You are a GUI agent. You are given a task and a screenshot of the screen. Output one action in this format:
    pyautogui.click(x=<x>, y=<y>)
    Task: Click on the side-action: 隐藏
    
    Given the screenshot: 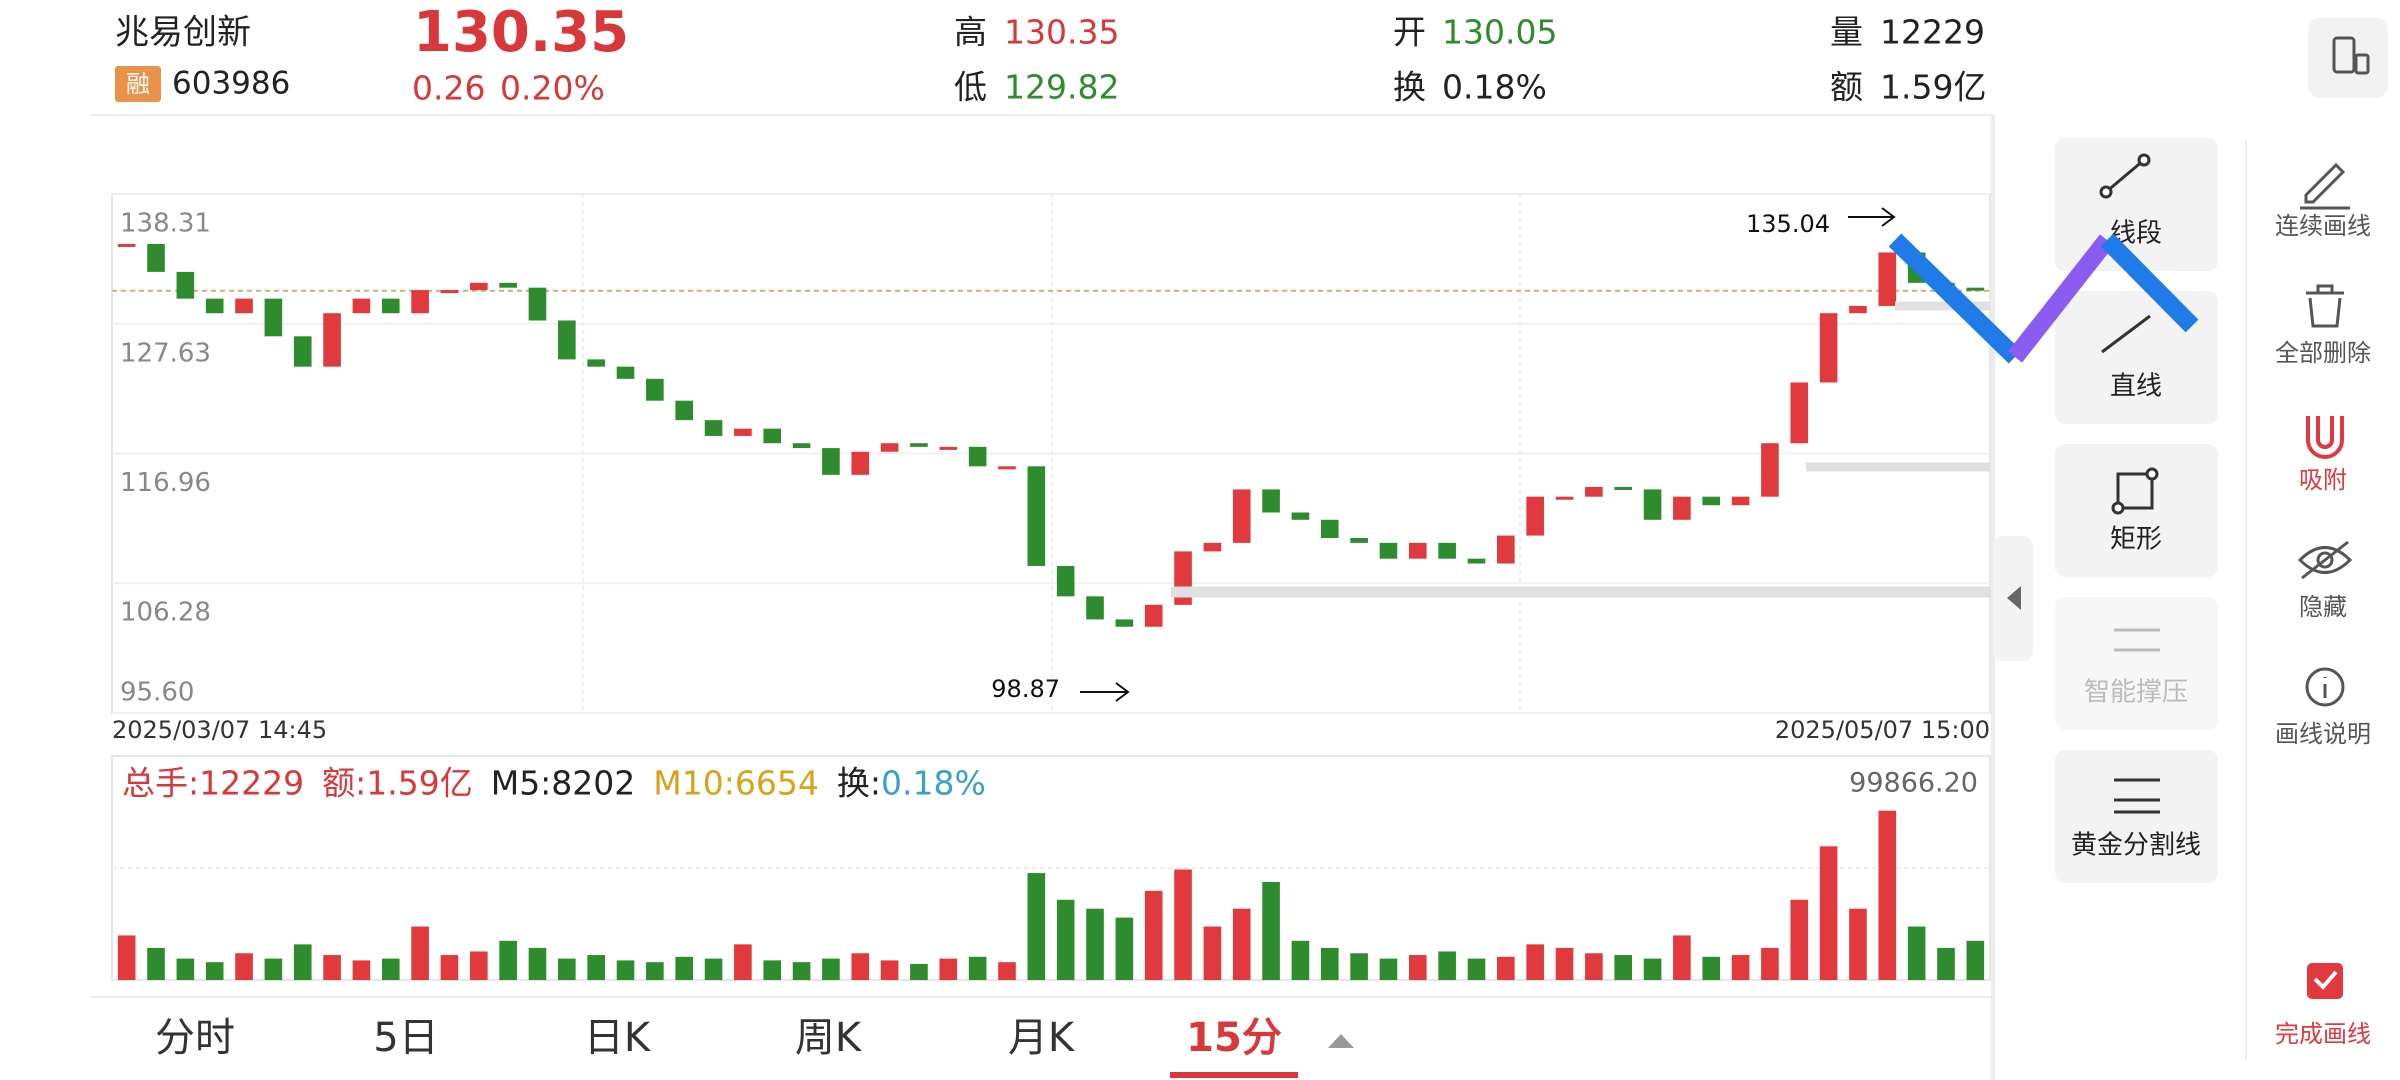 What is the action you would take?
    pyautogui.click(x=2323, y=607)
    